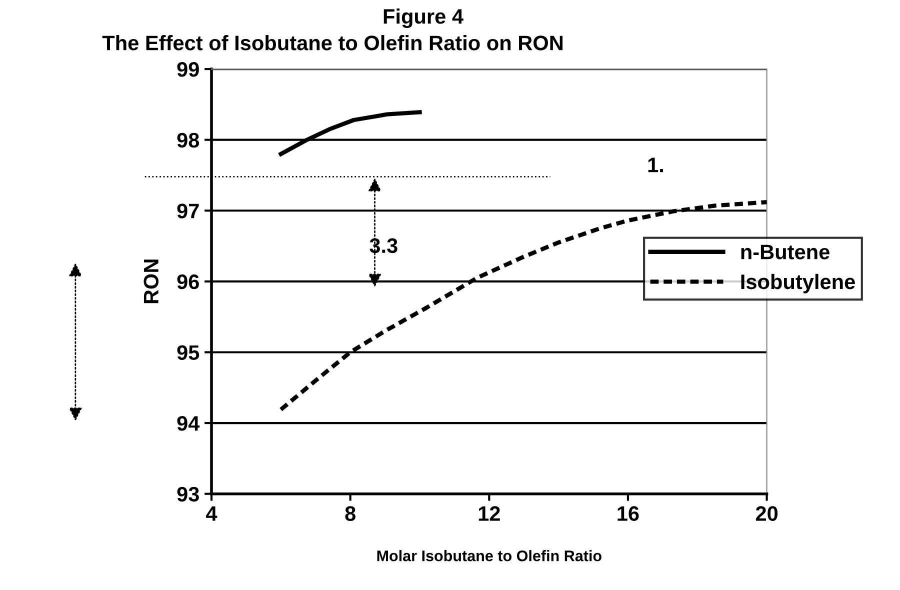 The width and height of the screenshot is (900, 590). What do you see at coordinates (188, 282) in the screenshot?
I see `y-tick-label: 96` at bounding box center [188, 282].